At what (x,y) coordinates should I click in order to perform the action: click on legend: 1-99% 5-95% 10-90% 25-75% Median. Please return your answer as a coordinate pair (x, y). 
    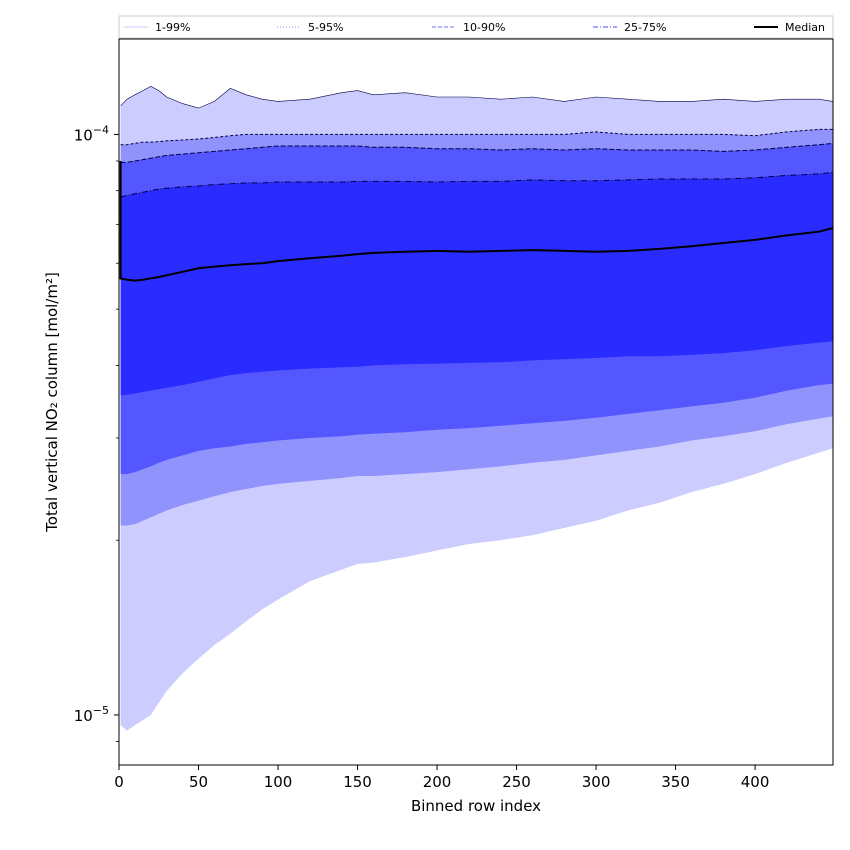
    Looking at the image, I should click on (476, 27).